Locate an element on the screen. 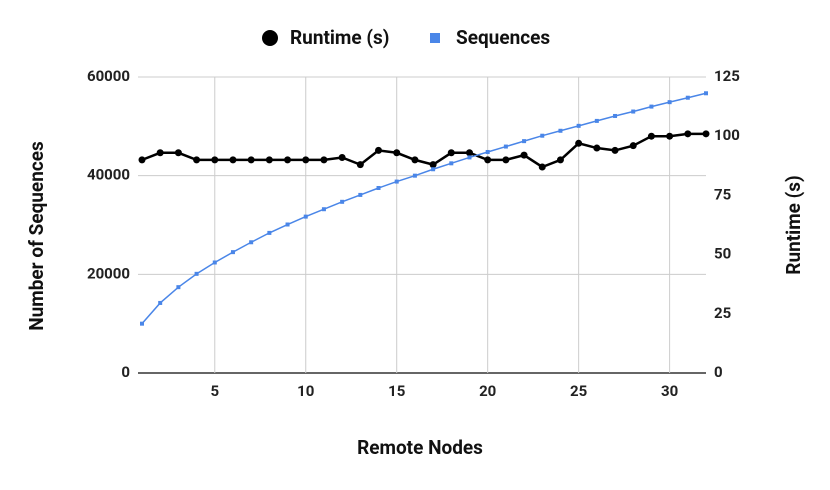 Image resolution: width=830 pixels, height=490 pixels. y2-tick-label: 25 is located at coordinates (722, 313).